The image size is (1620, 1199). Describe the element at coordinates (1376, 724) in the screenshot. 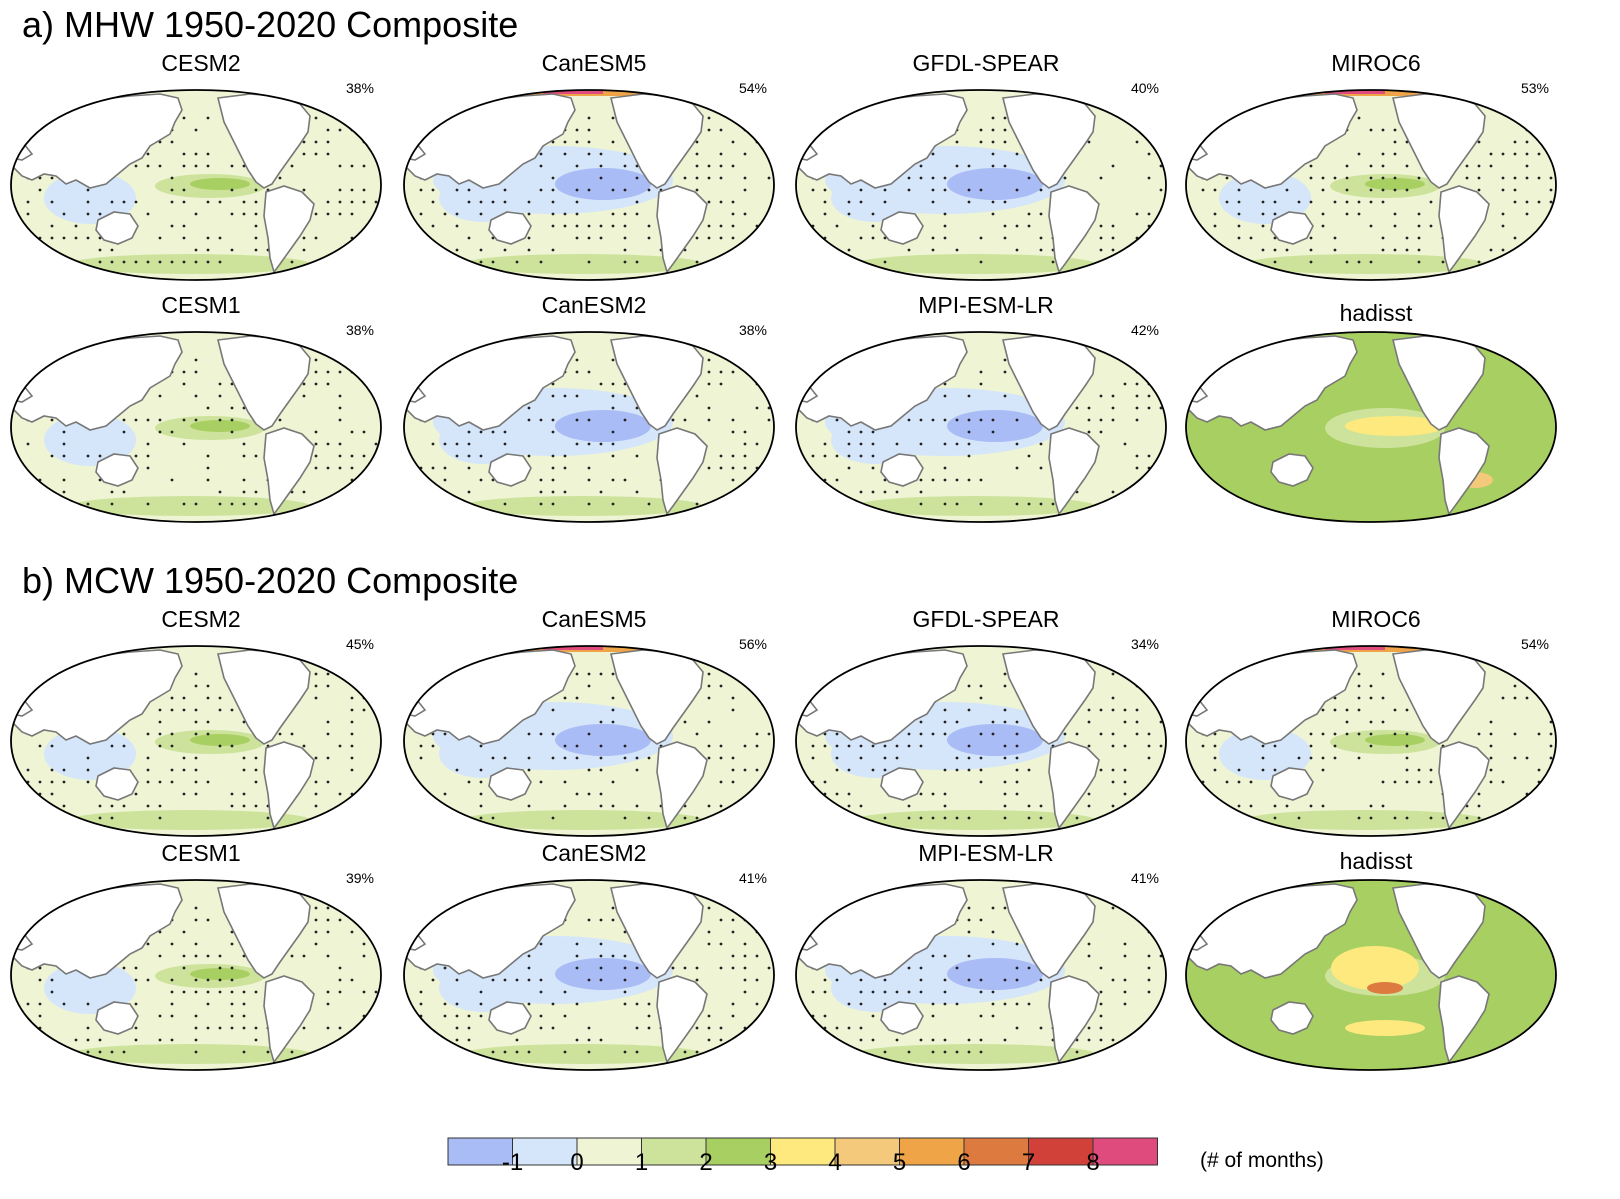

I see `map-panel: MIROC6 54%` at that location.